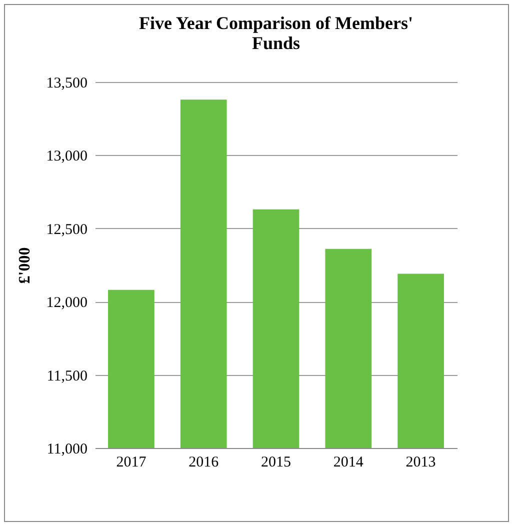 The image size is (516, 528). What do you see at coordinates (67, 230) in the screenshot?
I see `y-tick-label: 12,500` at bounding box center [67, 230].